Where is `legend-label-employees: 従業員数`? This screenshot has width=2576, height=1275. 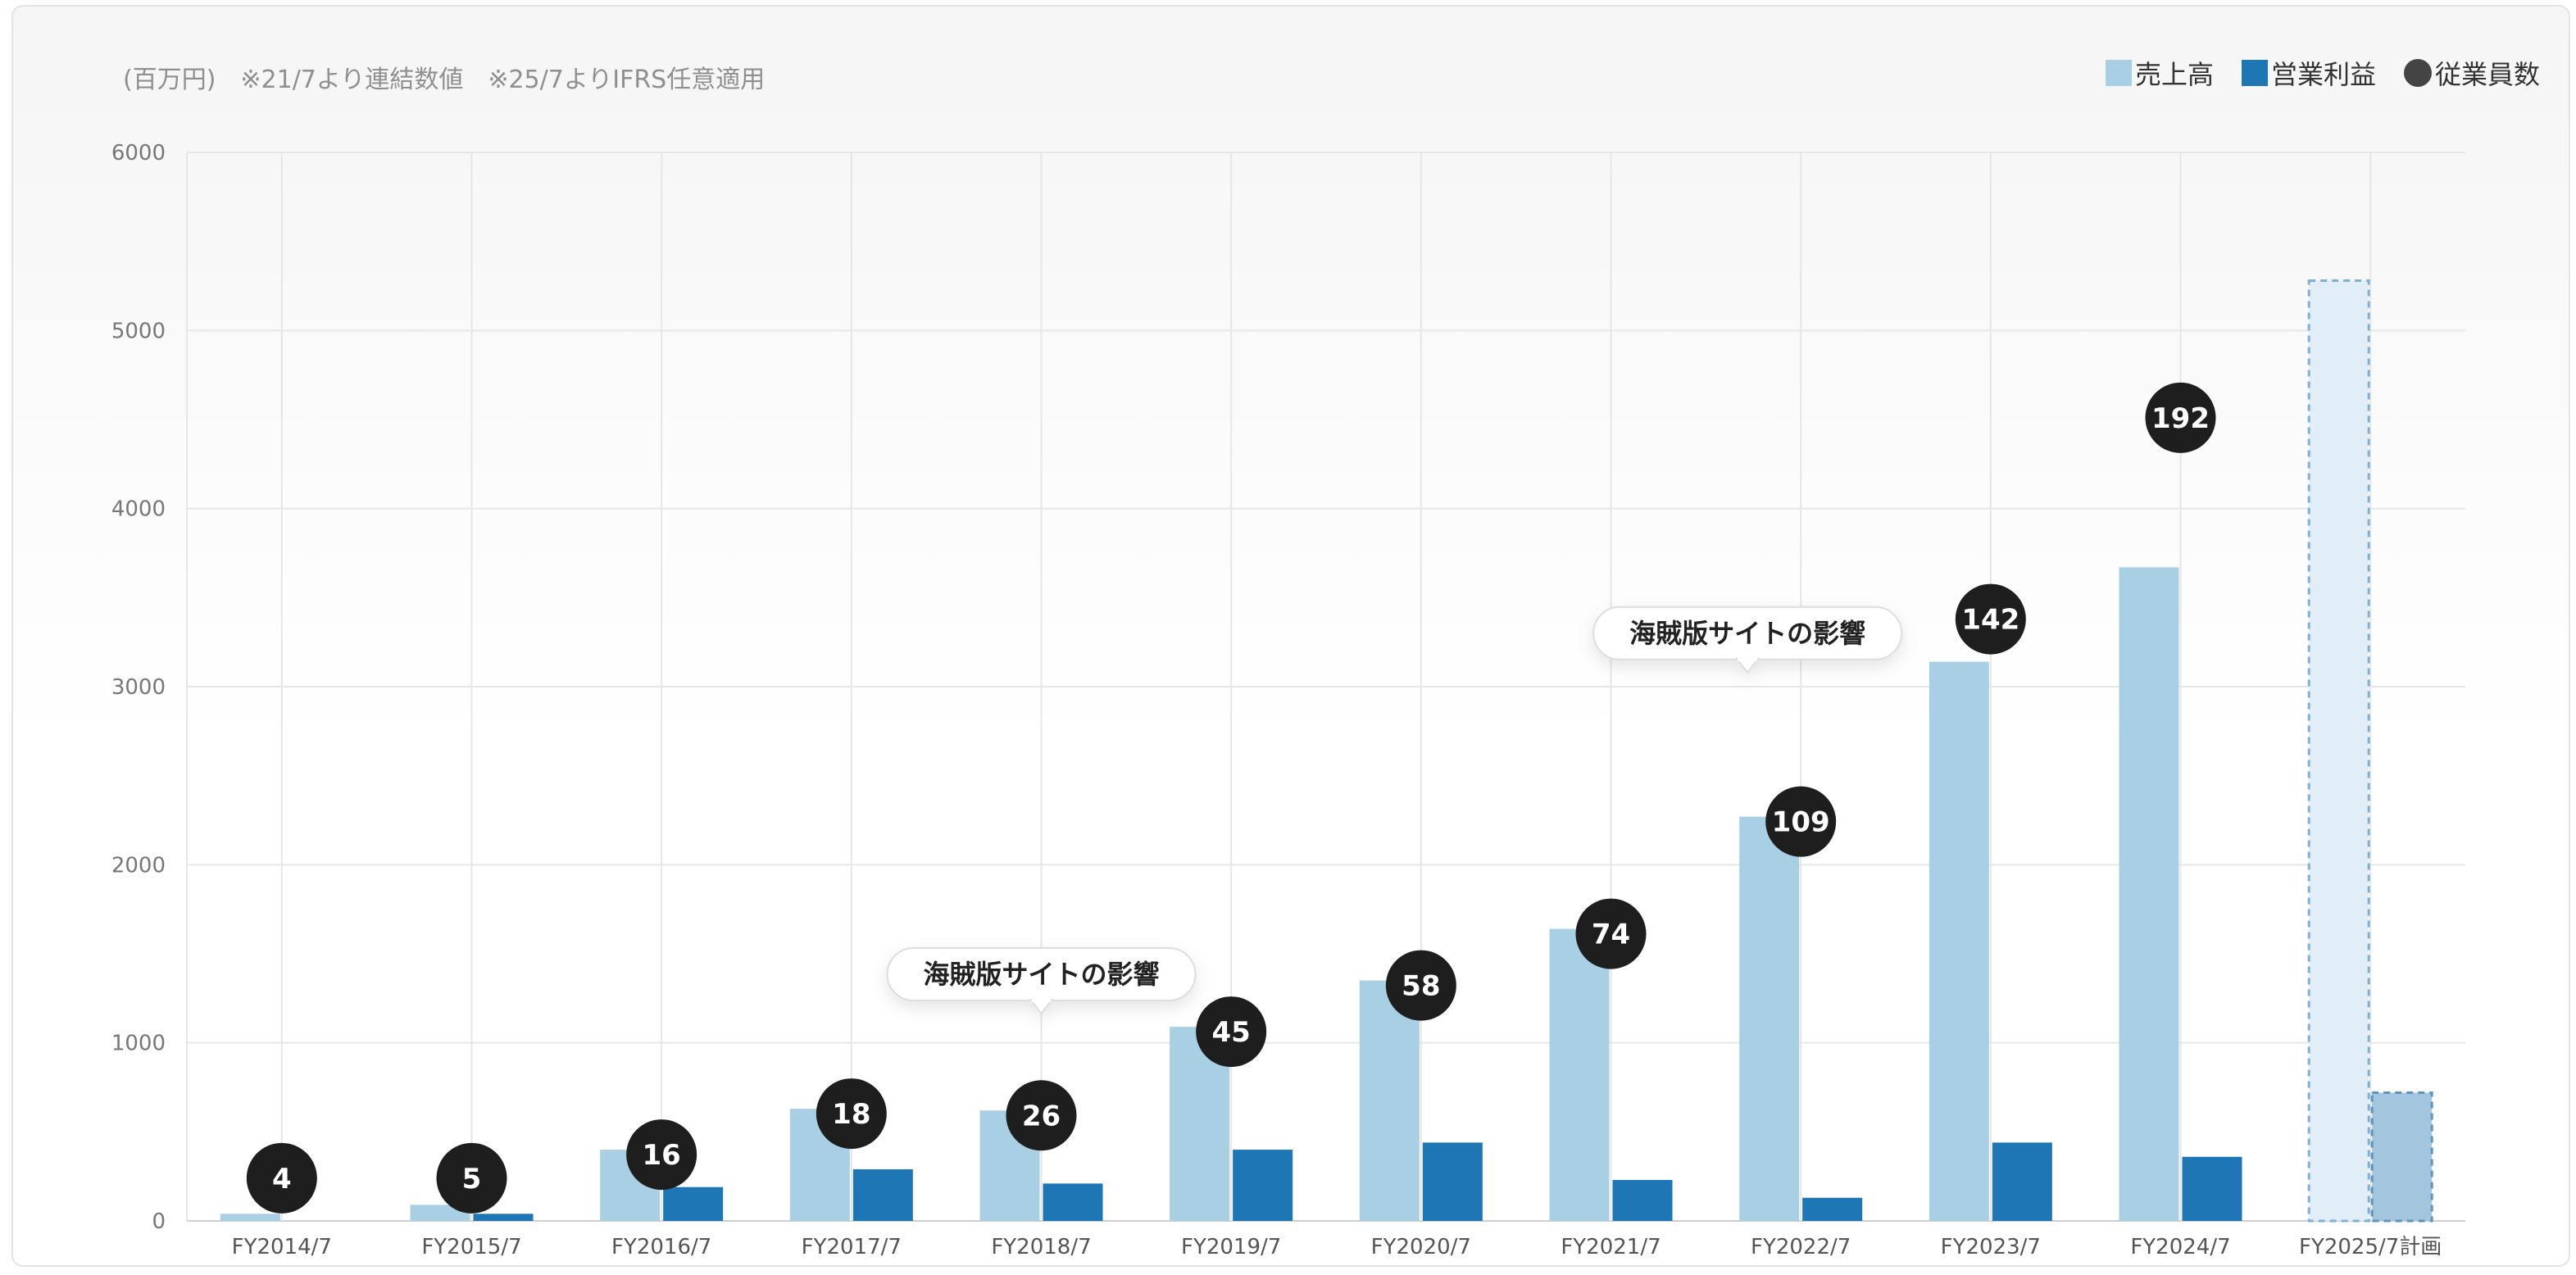 legend-label-employees: 従業員数 is located at coordinates (2487, 74).